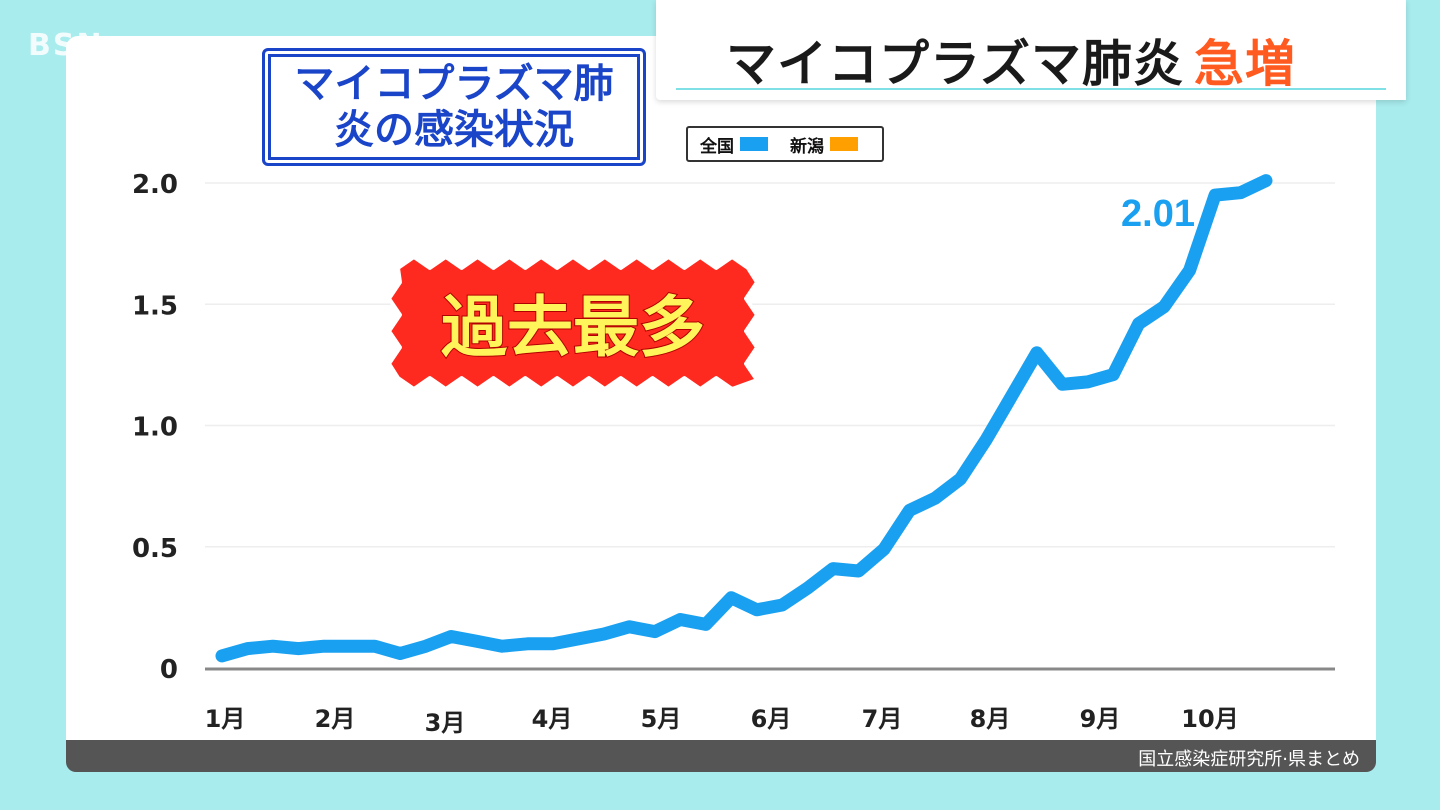 This screenshot has height=810, width=1440. Describe the element at coordinates (785, 144) in the screenshot. I see `chart-legend: 全国 新潟` at that location.